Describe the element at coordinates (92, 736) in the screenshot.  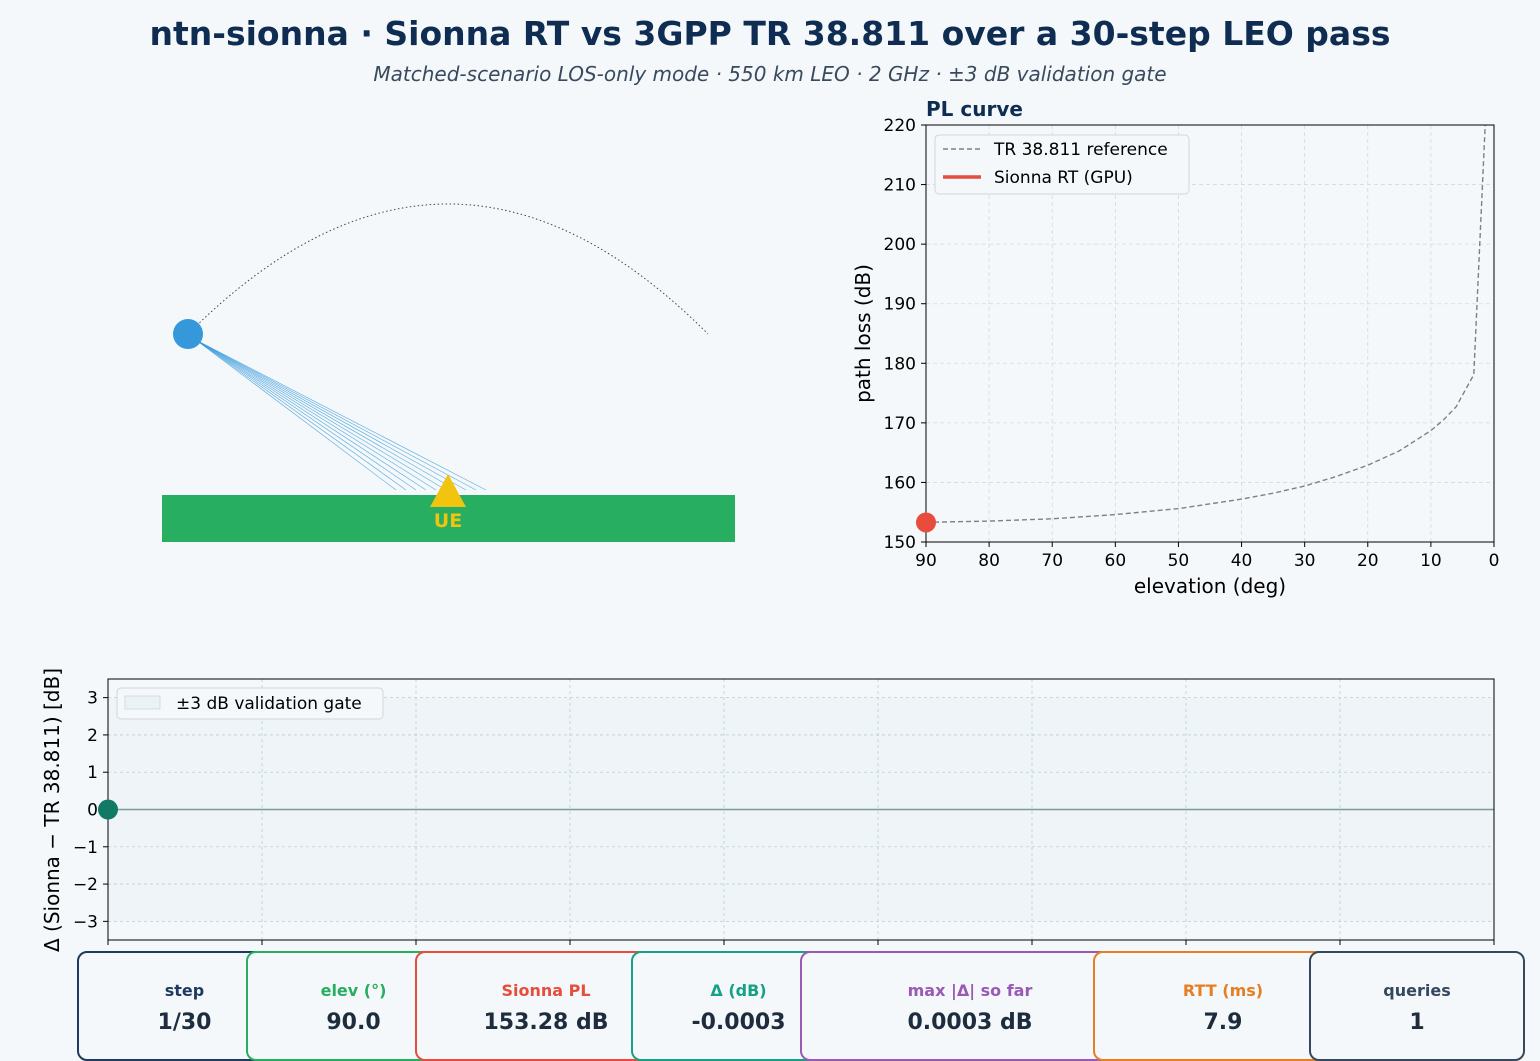
I see `y-tick-label: 2` at that location.